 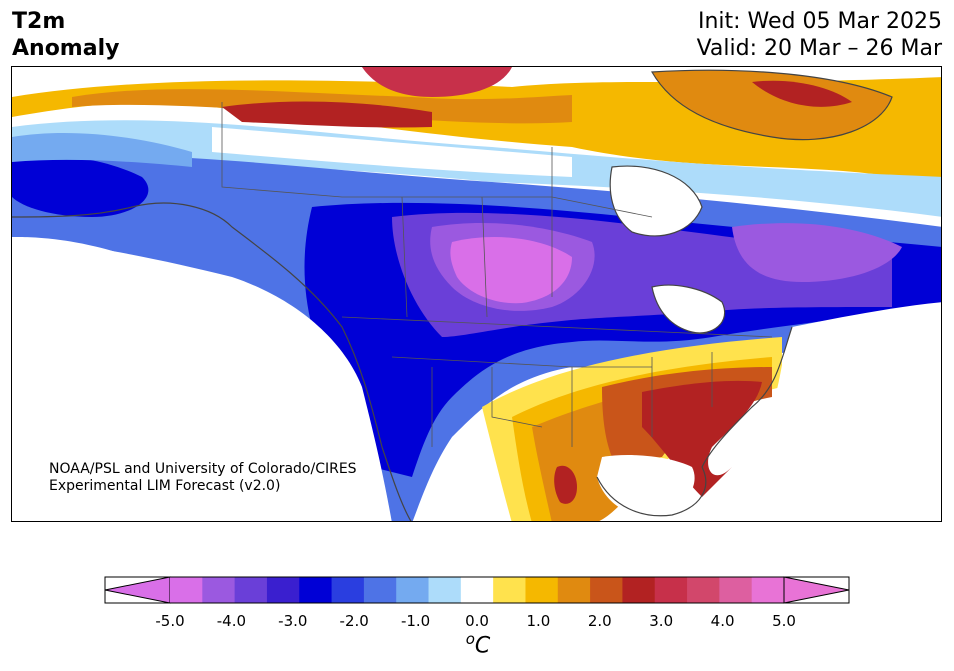 I want to click on mexico-red-spot, so click(x=565, y=484).